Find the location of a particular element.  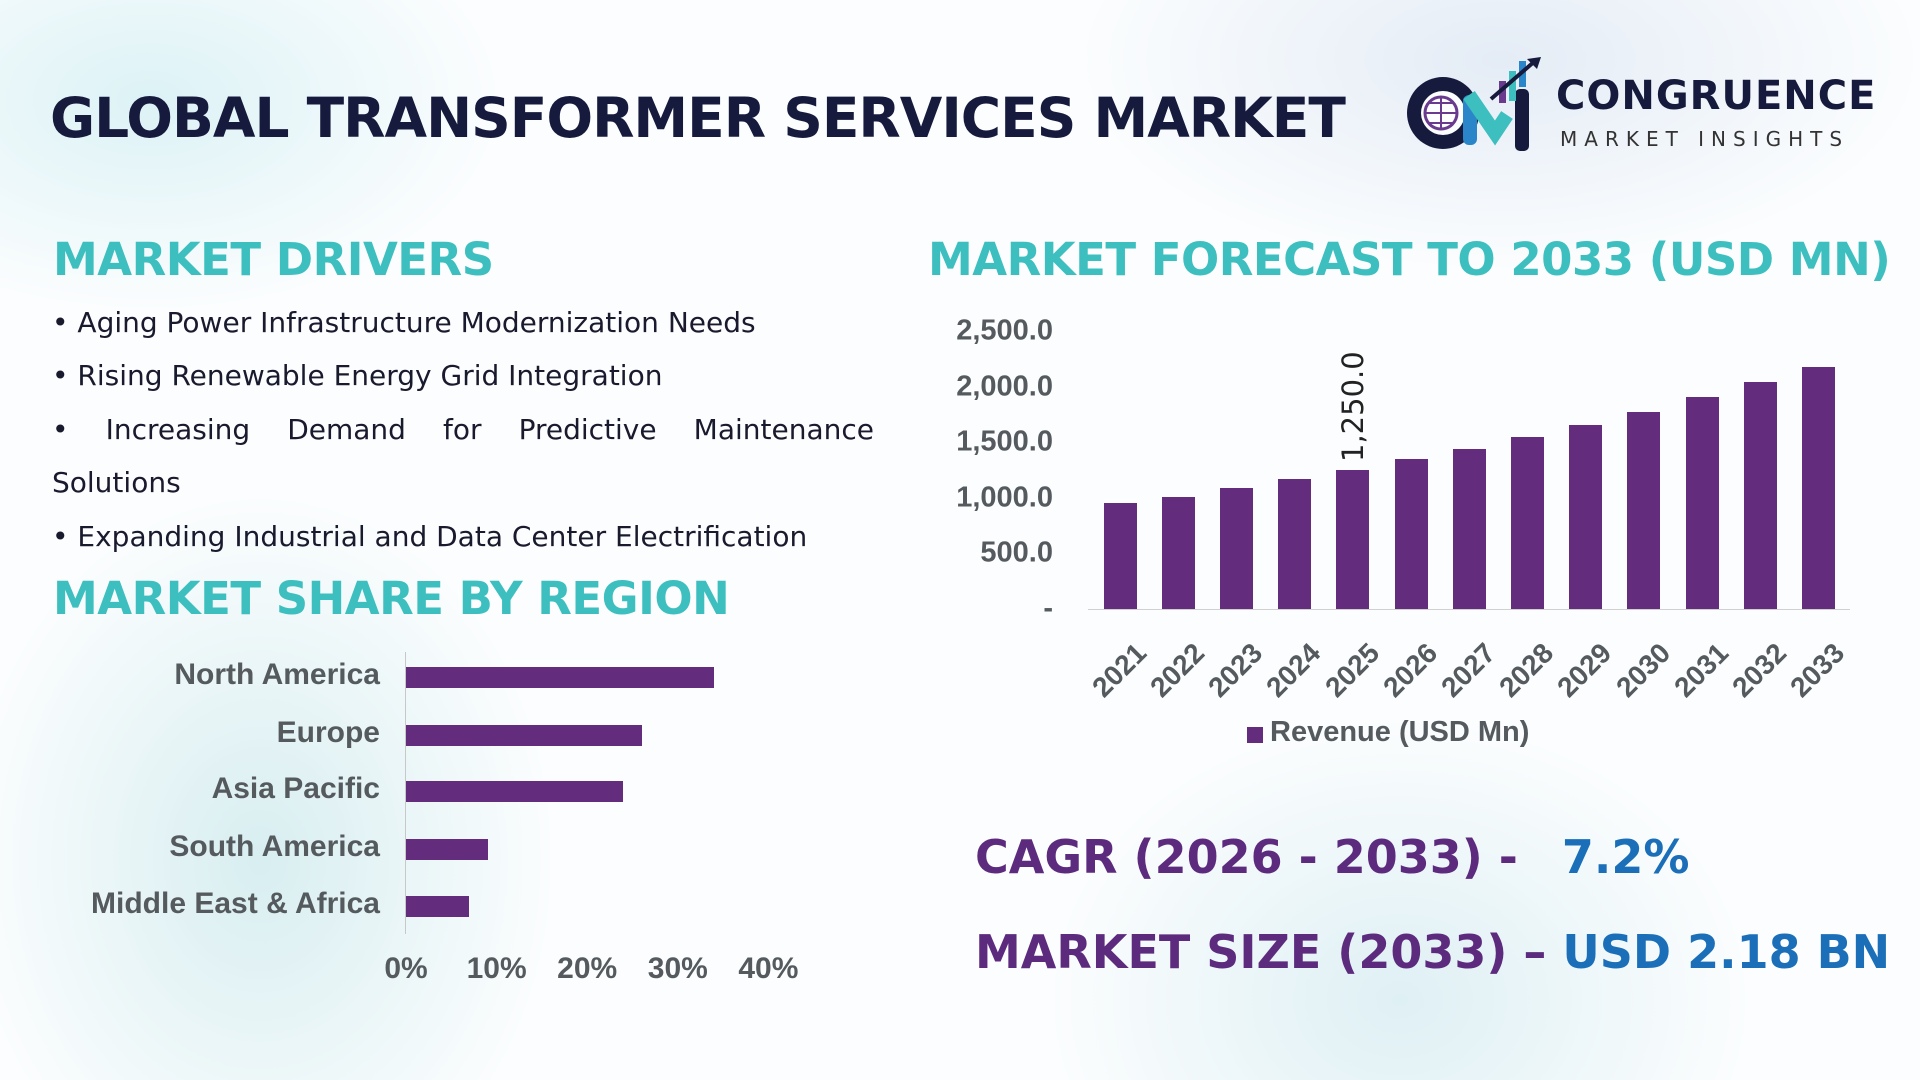

region-label: Europe is located at coordinates (328, 732).